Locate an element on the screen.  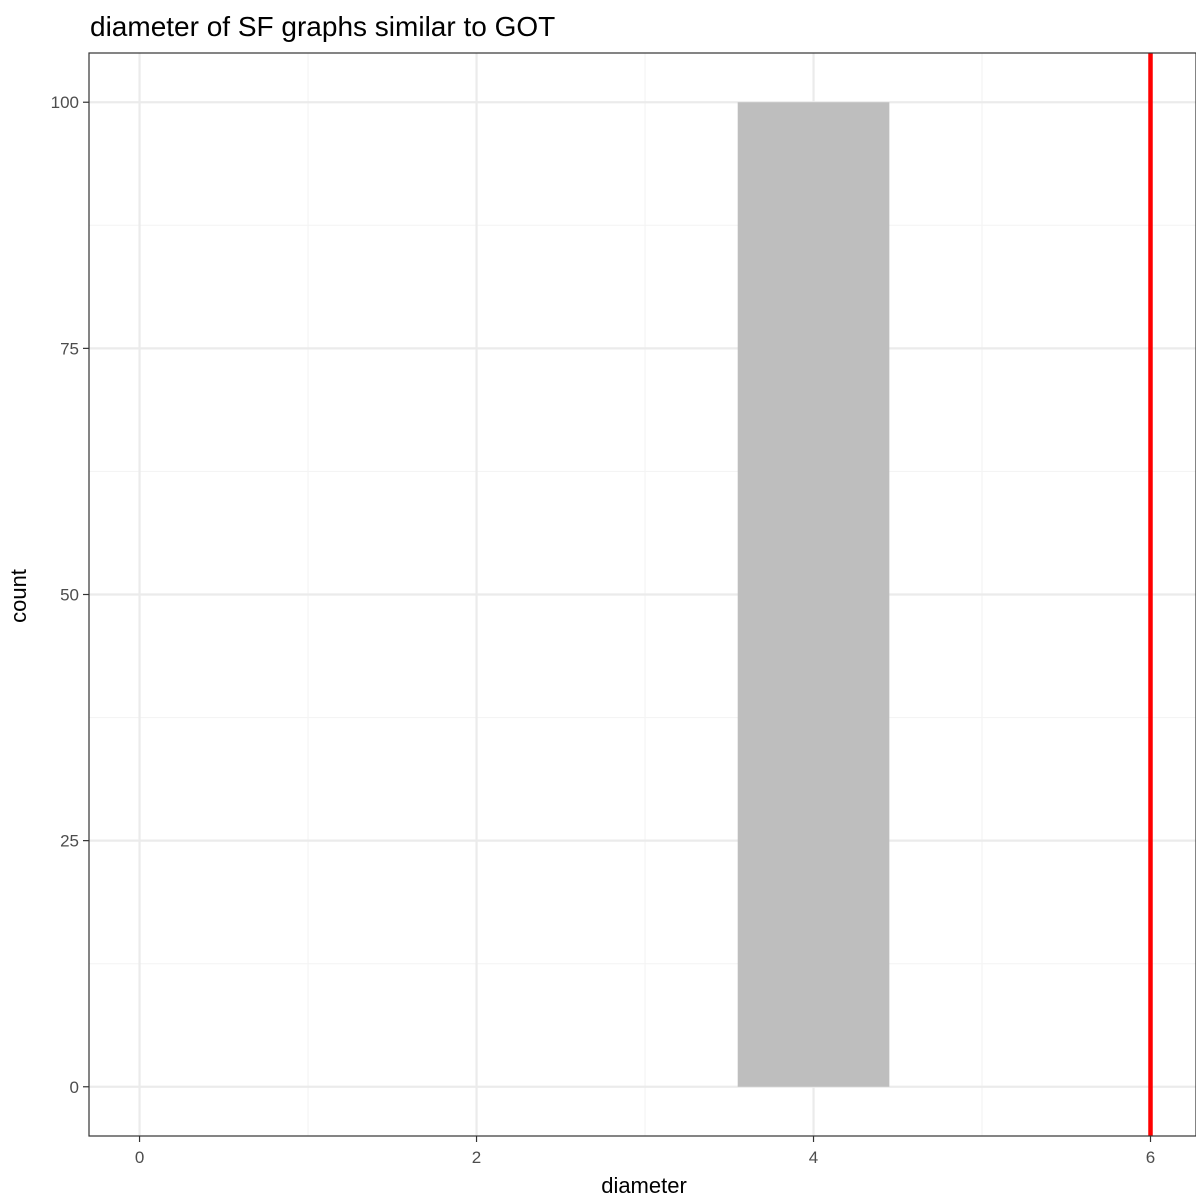
x-axis: 0 2 4 6 is located at coordinates (645, 1151).